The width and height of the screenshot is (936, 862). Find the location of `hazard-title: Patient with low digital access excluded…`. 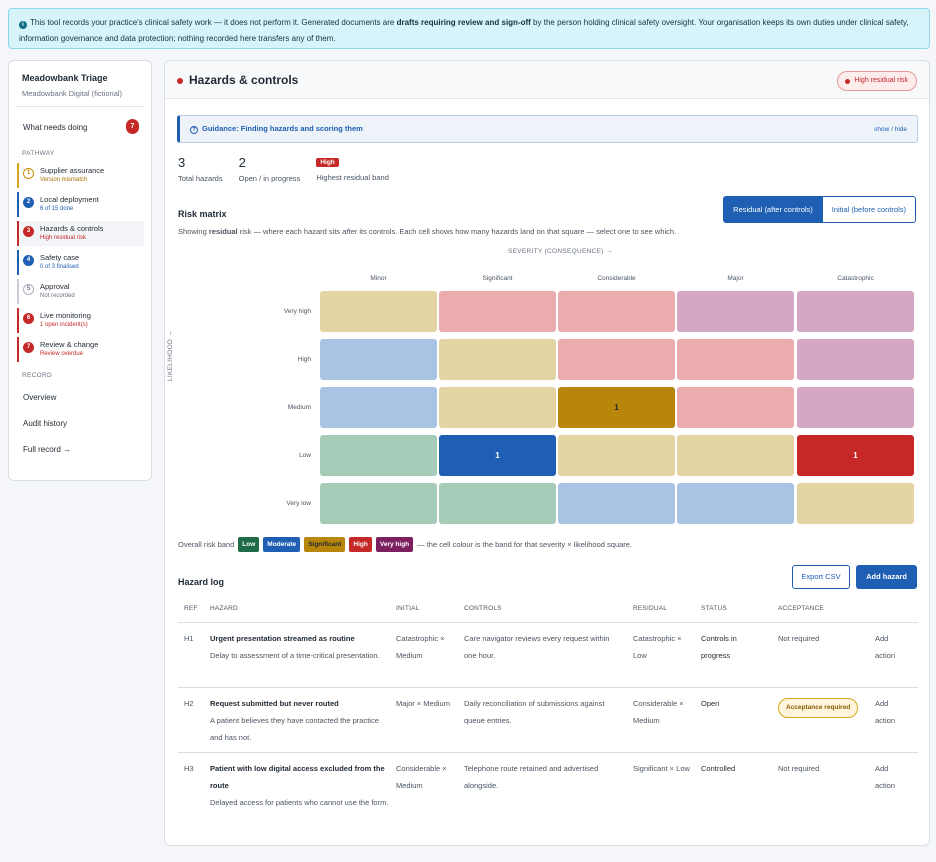

hazard-title: Patient with low digital access excluded… is located at coordinates (297, 777).